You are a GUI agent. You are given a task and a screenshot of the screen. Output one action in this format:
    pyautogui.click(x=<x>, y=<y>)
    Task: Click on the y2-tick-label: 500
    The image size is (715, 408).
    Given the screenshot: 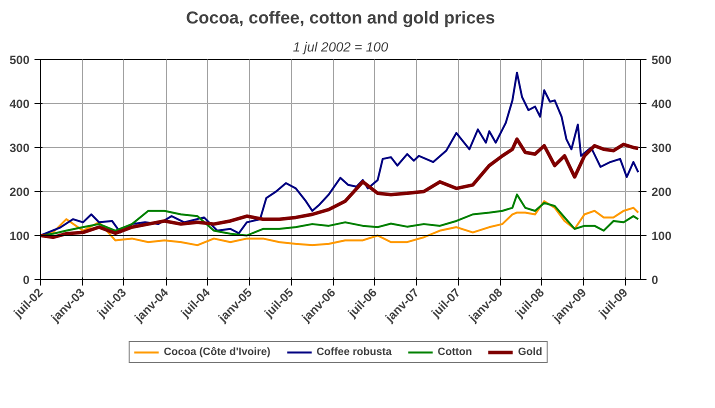 What is the action you would take?
    pyautogui.click(x=662, y=60)
    